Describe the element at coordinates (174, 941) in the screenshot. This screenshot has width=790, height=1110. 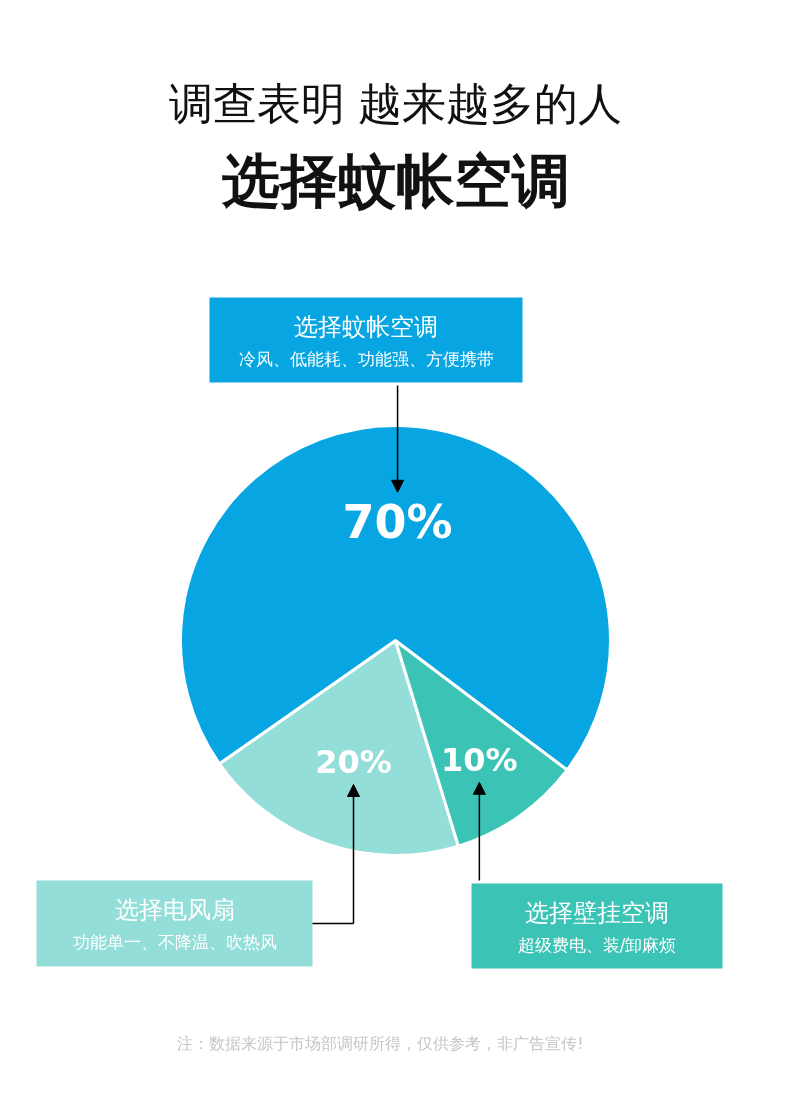
I see `text: 功能单一、不降温、吹热风` at that location.